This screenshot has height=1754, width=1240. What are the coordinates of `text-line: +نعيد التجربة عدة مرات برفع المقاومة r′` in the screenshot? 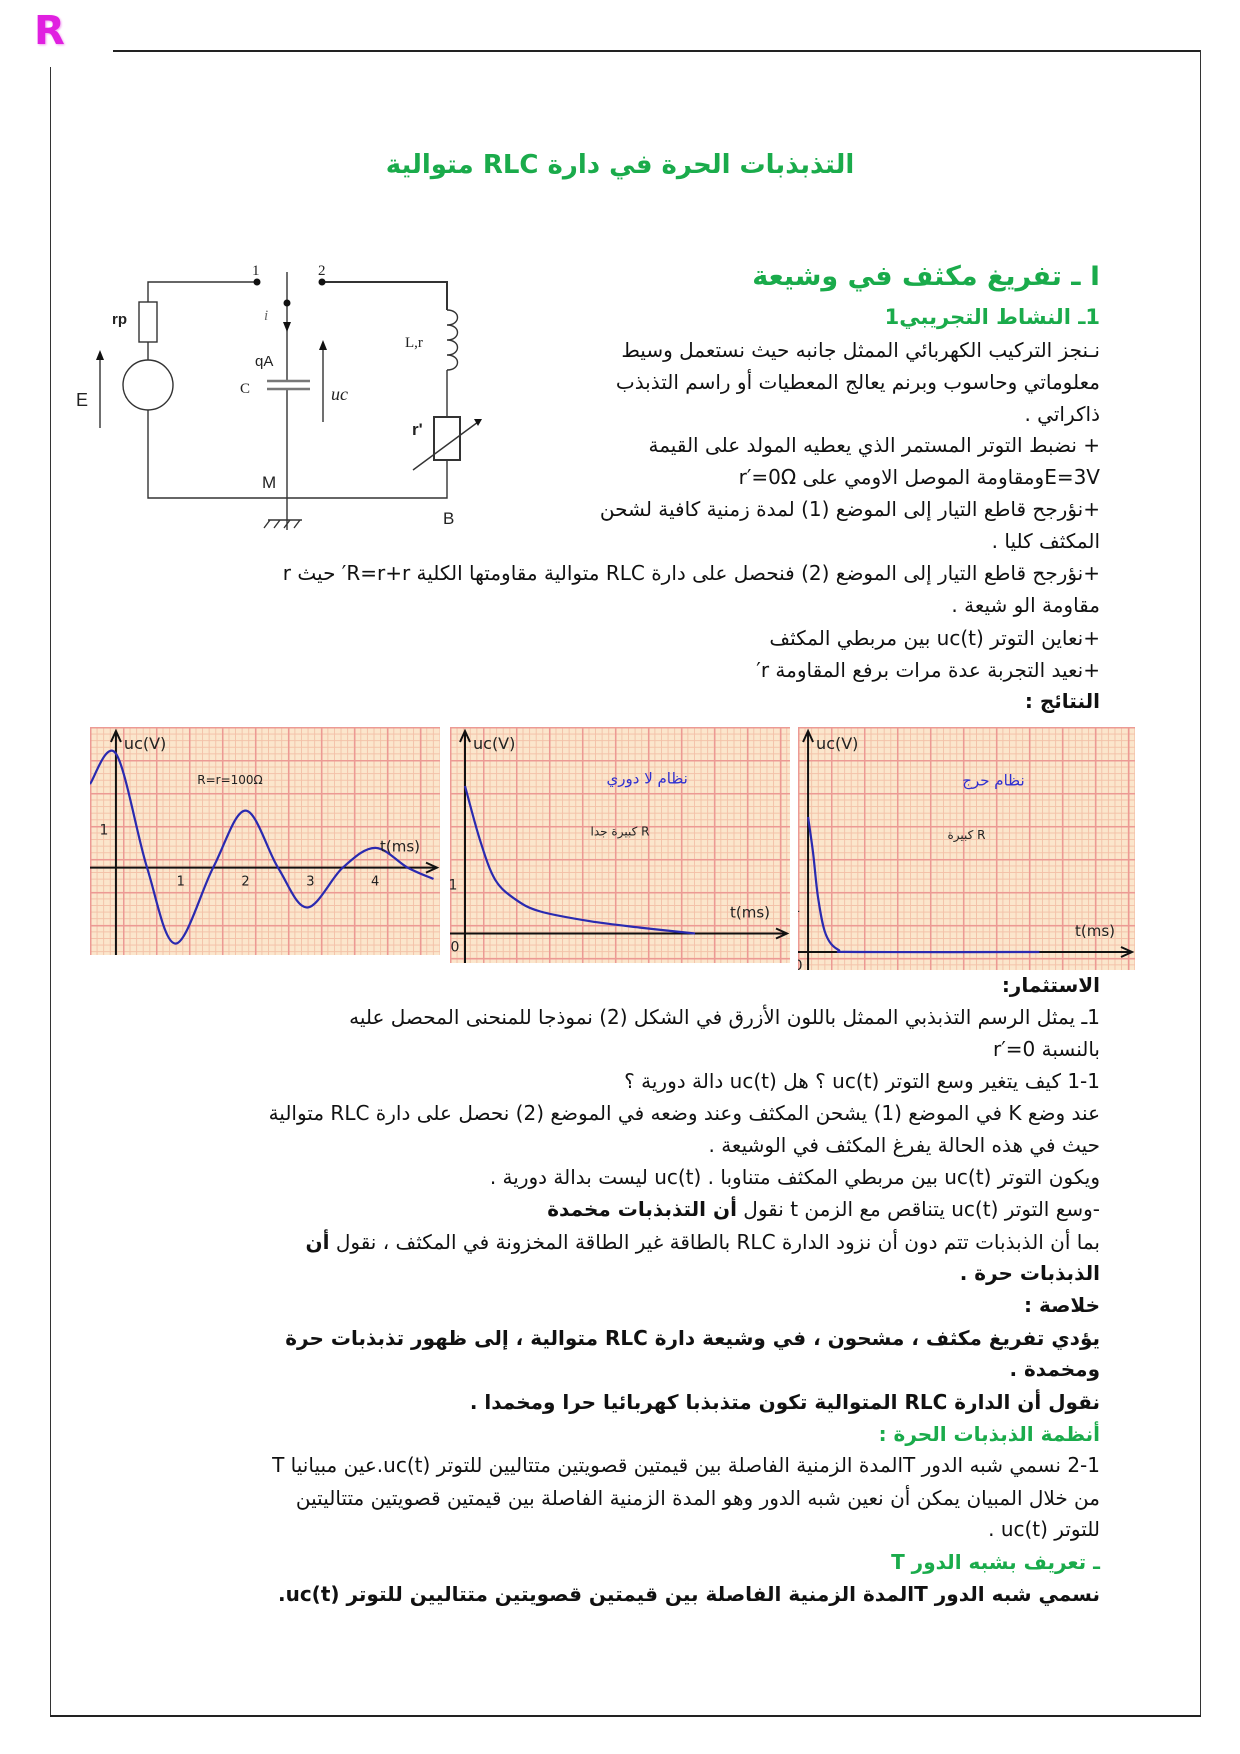 It's located at (928, 670).